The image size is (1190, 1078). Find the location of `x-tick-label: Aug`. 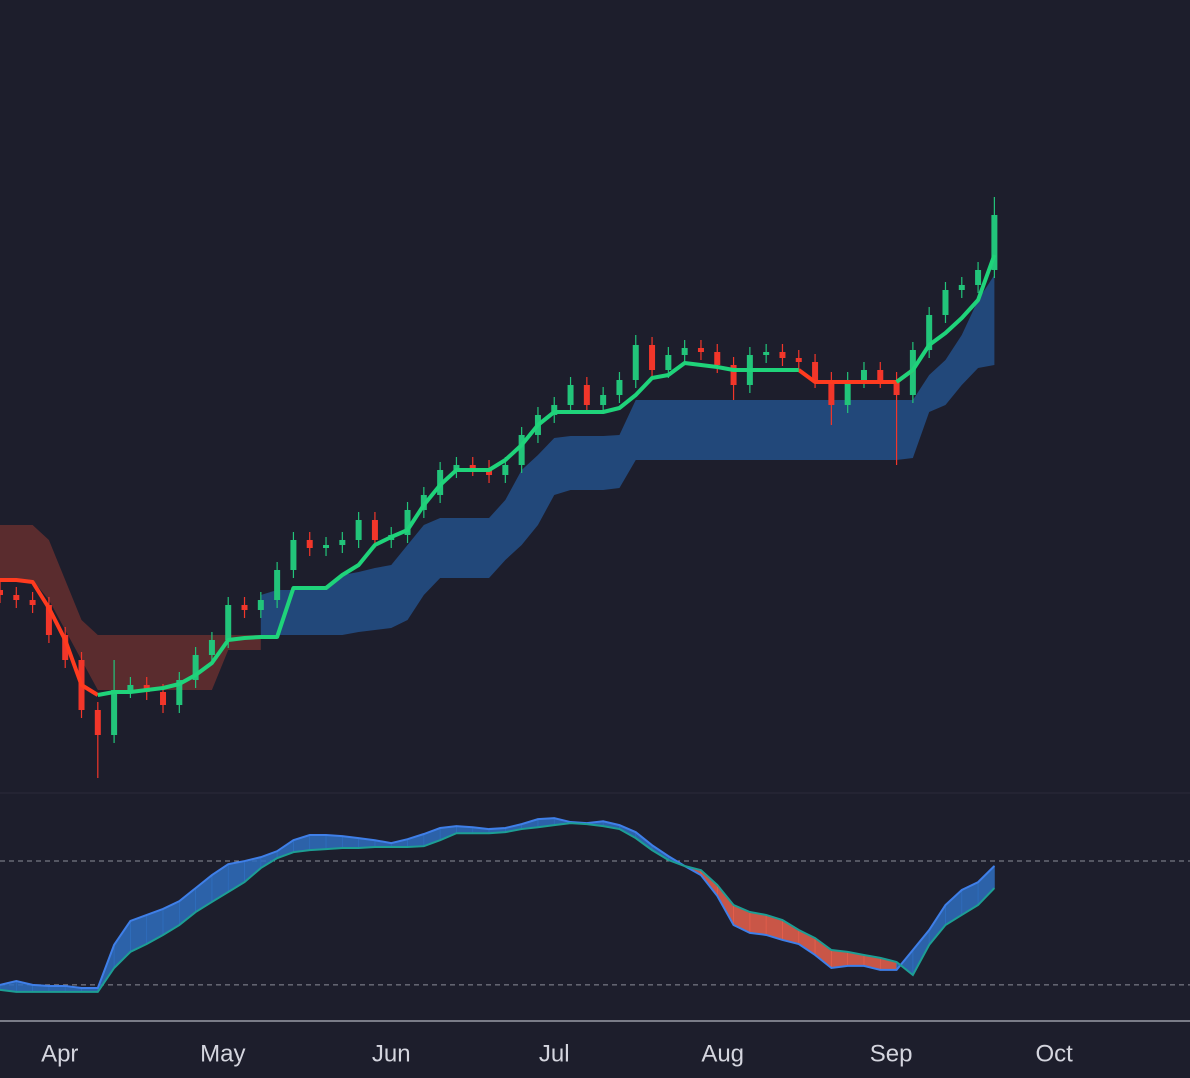

x-tick-label: Aug is located at coordinates (722, 1053).